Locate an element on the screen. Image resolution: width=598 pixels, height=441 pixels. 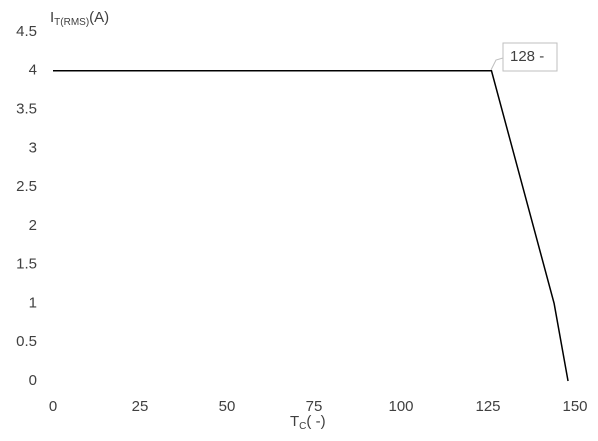
x-label-main: T is located at coordinates (294, 421).